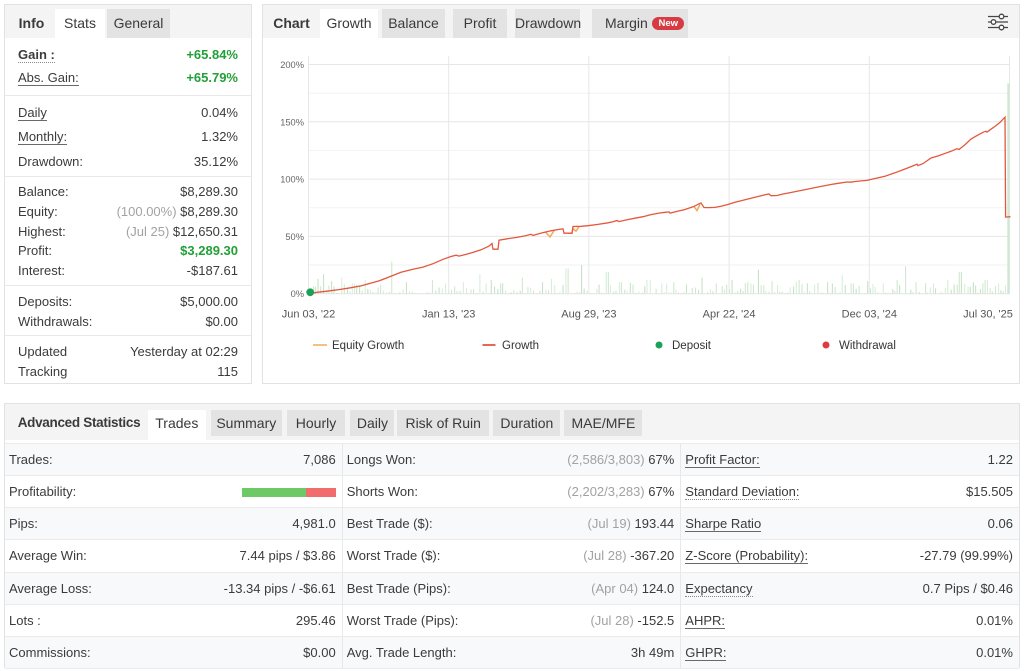  Describe the element at coordinates (292, 65) in the screenshot. I see `svg-text: 200%` at that location.